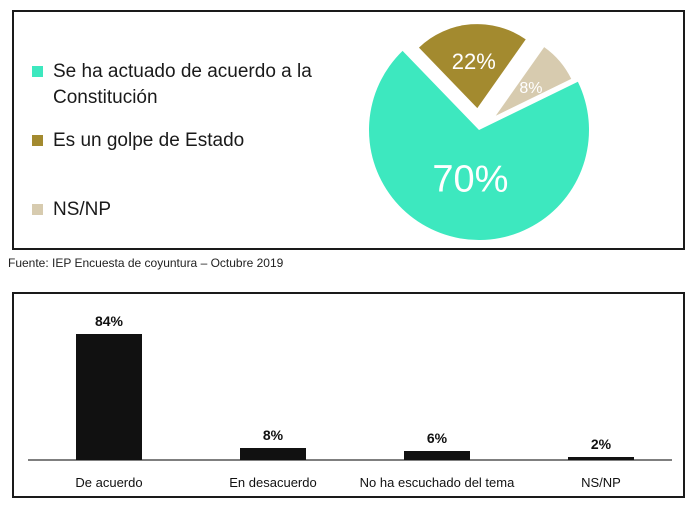 Image resolution: width=696 pixels, height=508 pixels. Describe the element at coordinates (470, 180) in the screenshot. I see `pie-label-constitucion: 70%` at that location.